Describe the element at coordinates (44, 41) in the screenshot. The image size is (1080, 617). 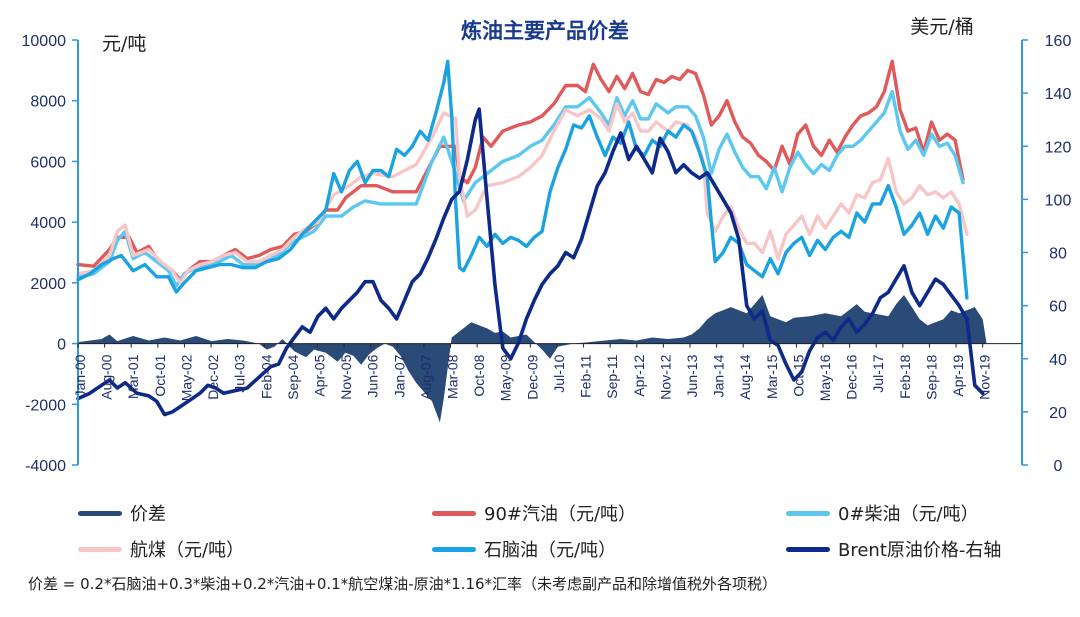
I see `left-tick-label: 10000` at that location.